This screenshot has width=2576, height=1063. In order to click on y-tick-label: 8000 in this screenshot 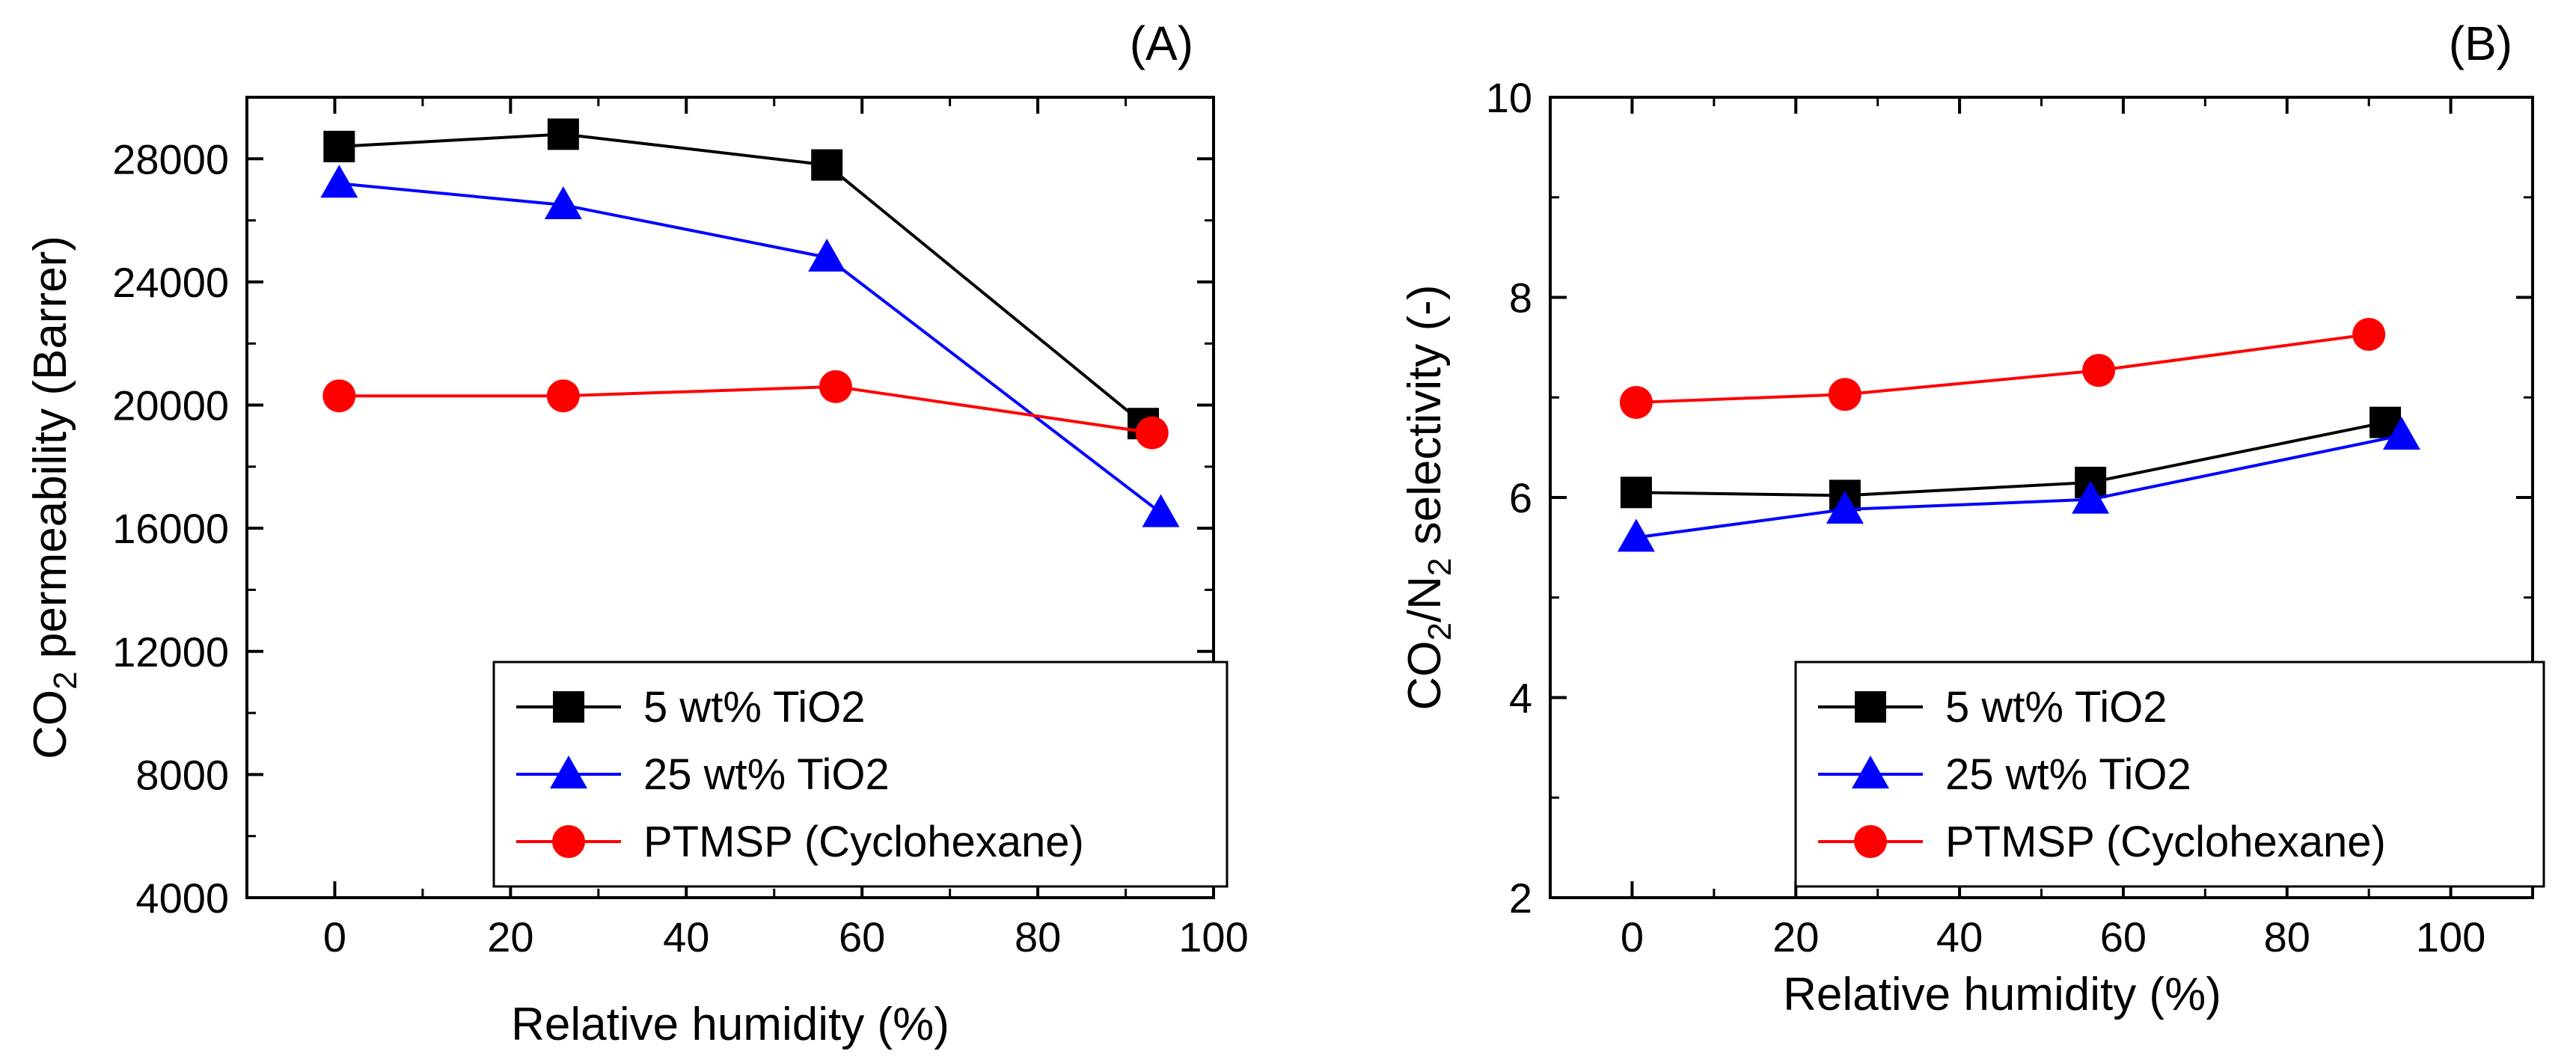, I will do `click(182, 774)`.